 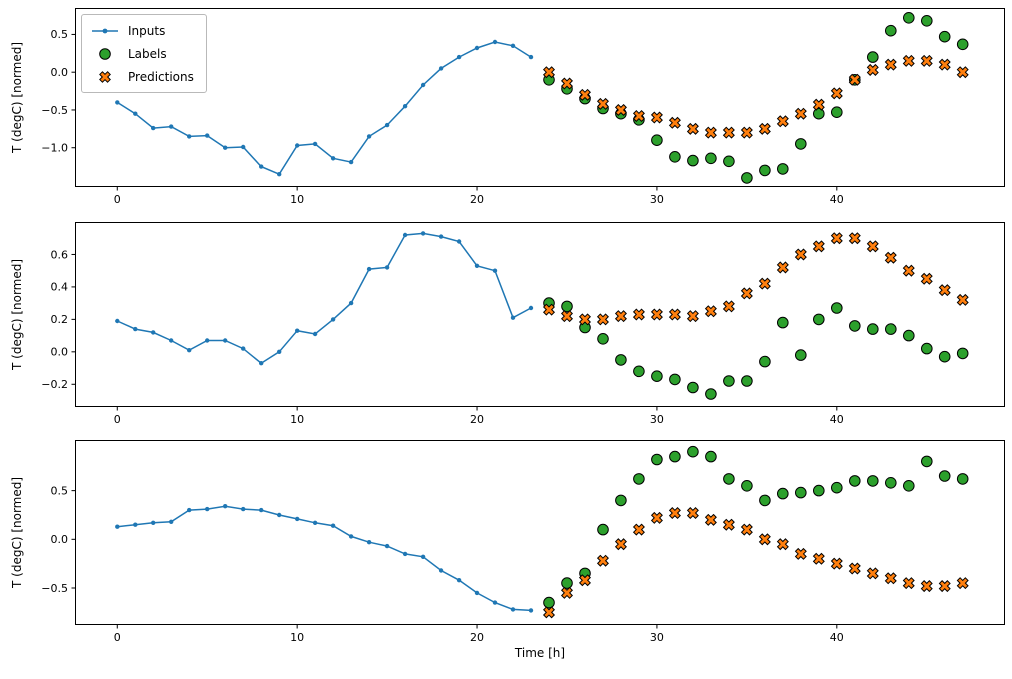 What do you see at coordinates (324, 298) in the screenshot?
I see `inputs-line` at bounding box center [324, 298].